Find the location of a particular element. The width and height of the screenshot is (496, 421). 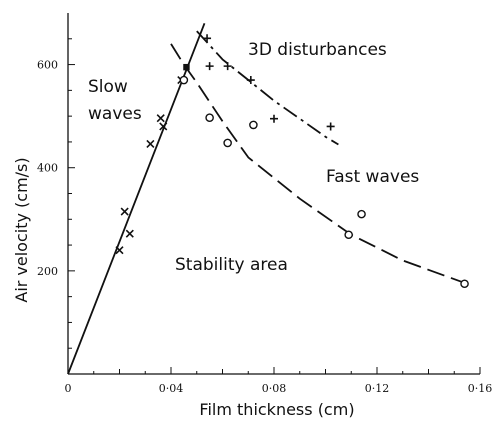

annotation-3d-disturbances: 3D disturbances is located at coordinates (317, 50).